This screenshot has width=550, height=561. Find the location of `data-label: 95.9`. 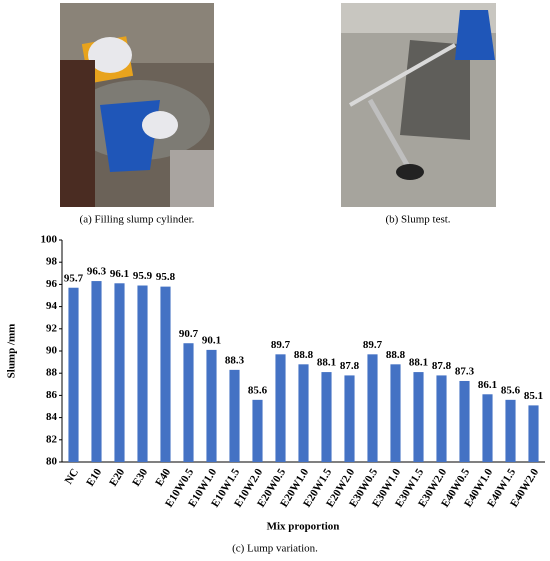

data-label: 95.9 is located at coordinates (143, 276).